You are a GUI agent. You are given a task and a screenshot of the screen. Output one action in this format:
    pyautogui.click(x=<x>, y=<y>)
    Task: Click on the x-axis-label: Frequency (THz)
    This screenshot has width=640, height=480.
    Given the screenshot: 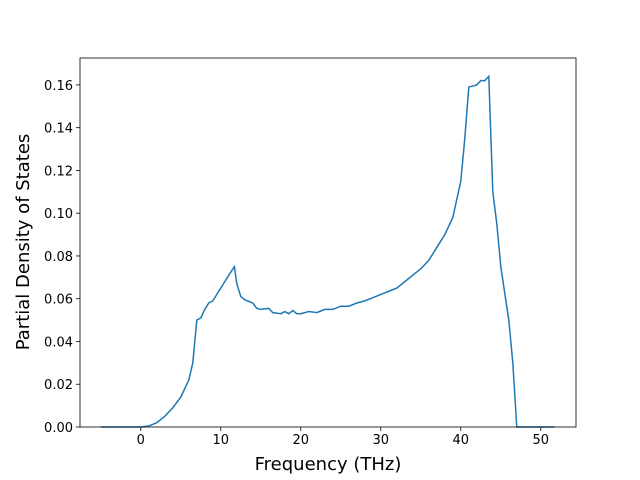 What is the action you would take?
    pyautogui.click(x=328, y=464)
    